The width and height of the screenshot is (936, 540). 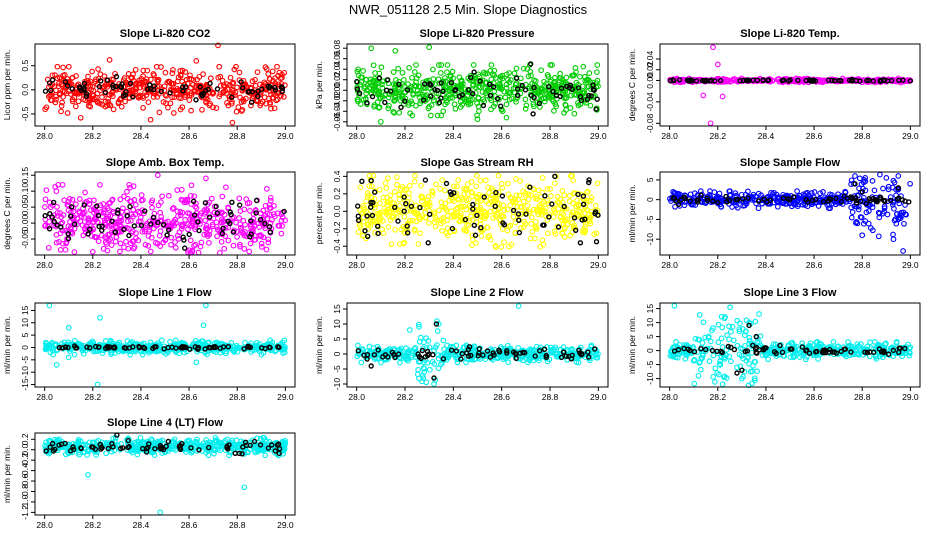 What do you see at coordinates (337, 122) in the screenshot?
I see `y-tick-label: -0.06` at bounding box center [337, 122].